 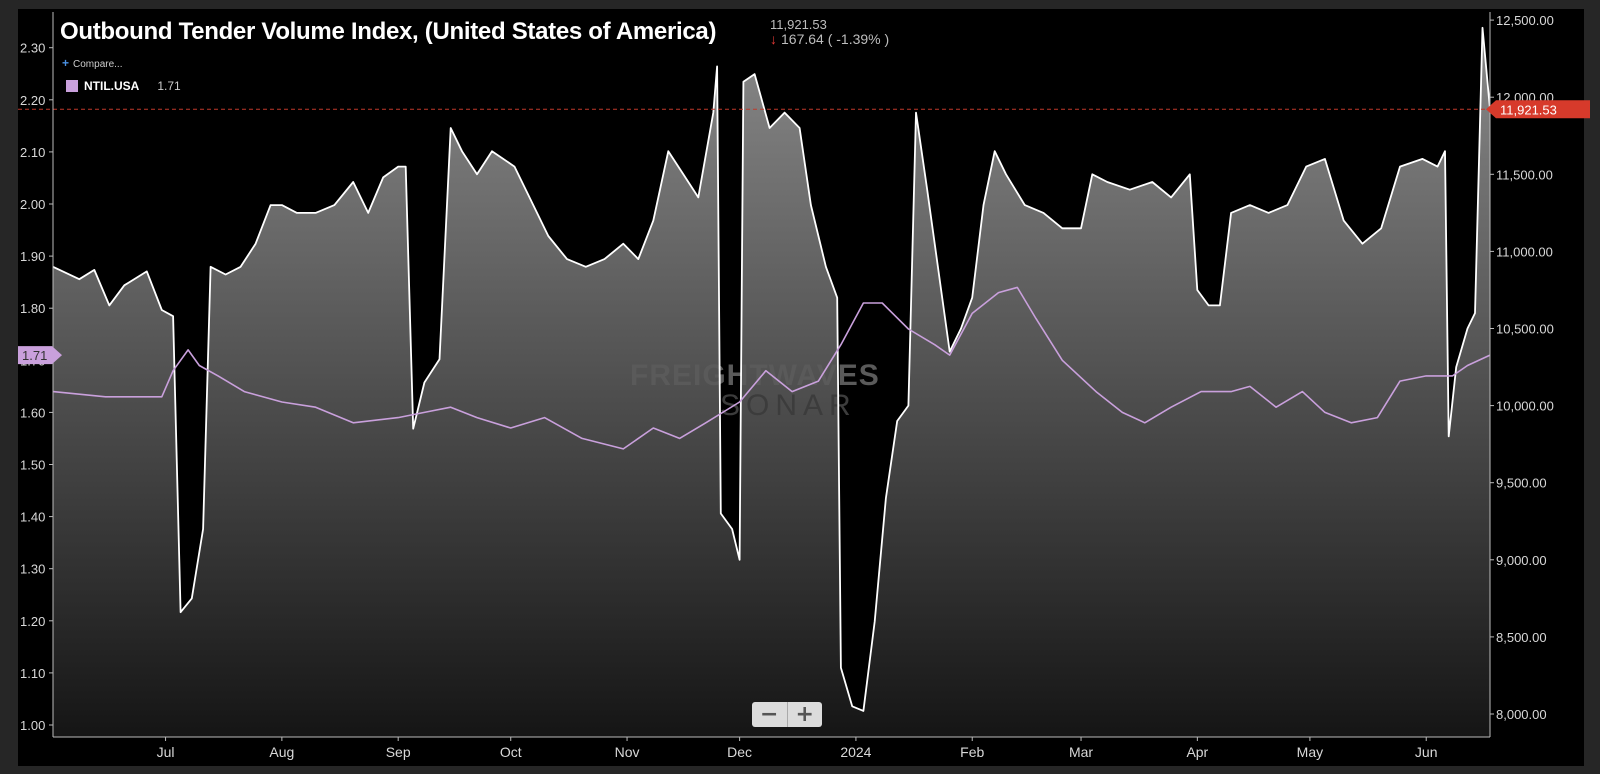 What do you see at coordinates (32, 412) in the screenshot?
I see `left-tick-label: 1.60` at bounding box center [32, 412].